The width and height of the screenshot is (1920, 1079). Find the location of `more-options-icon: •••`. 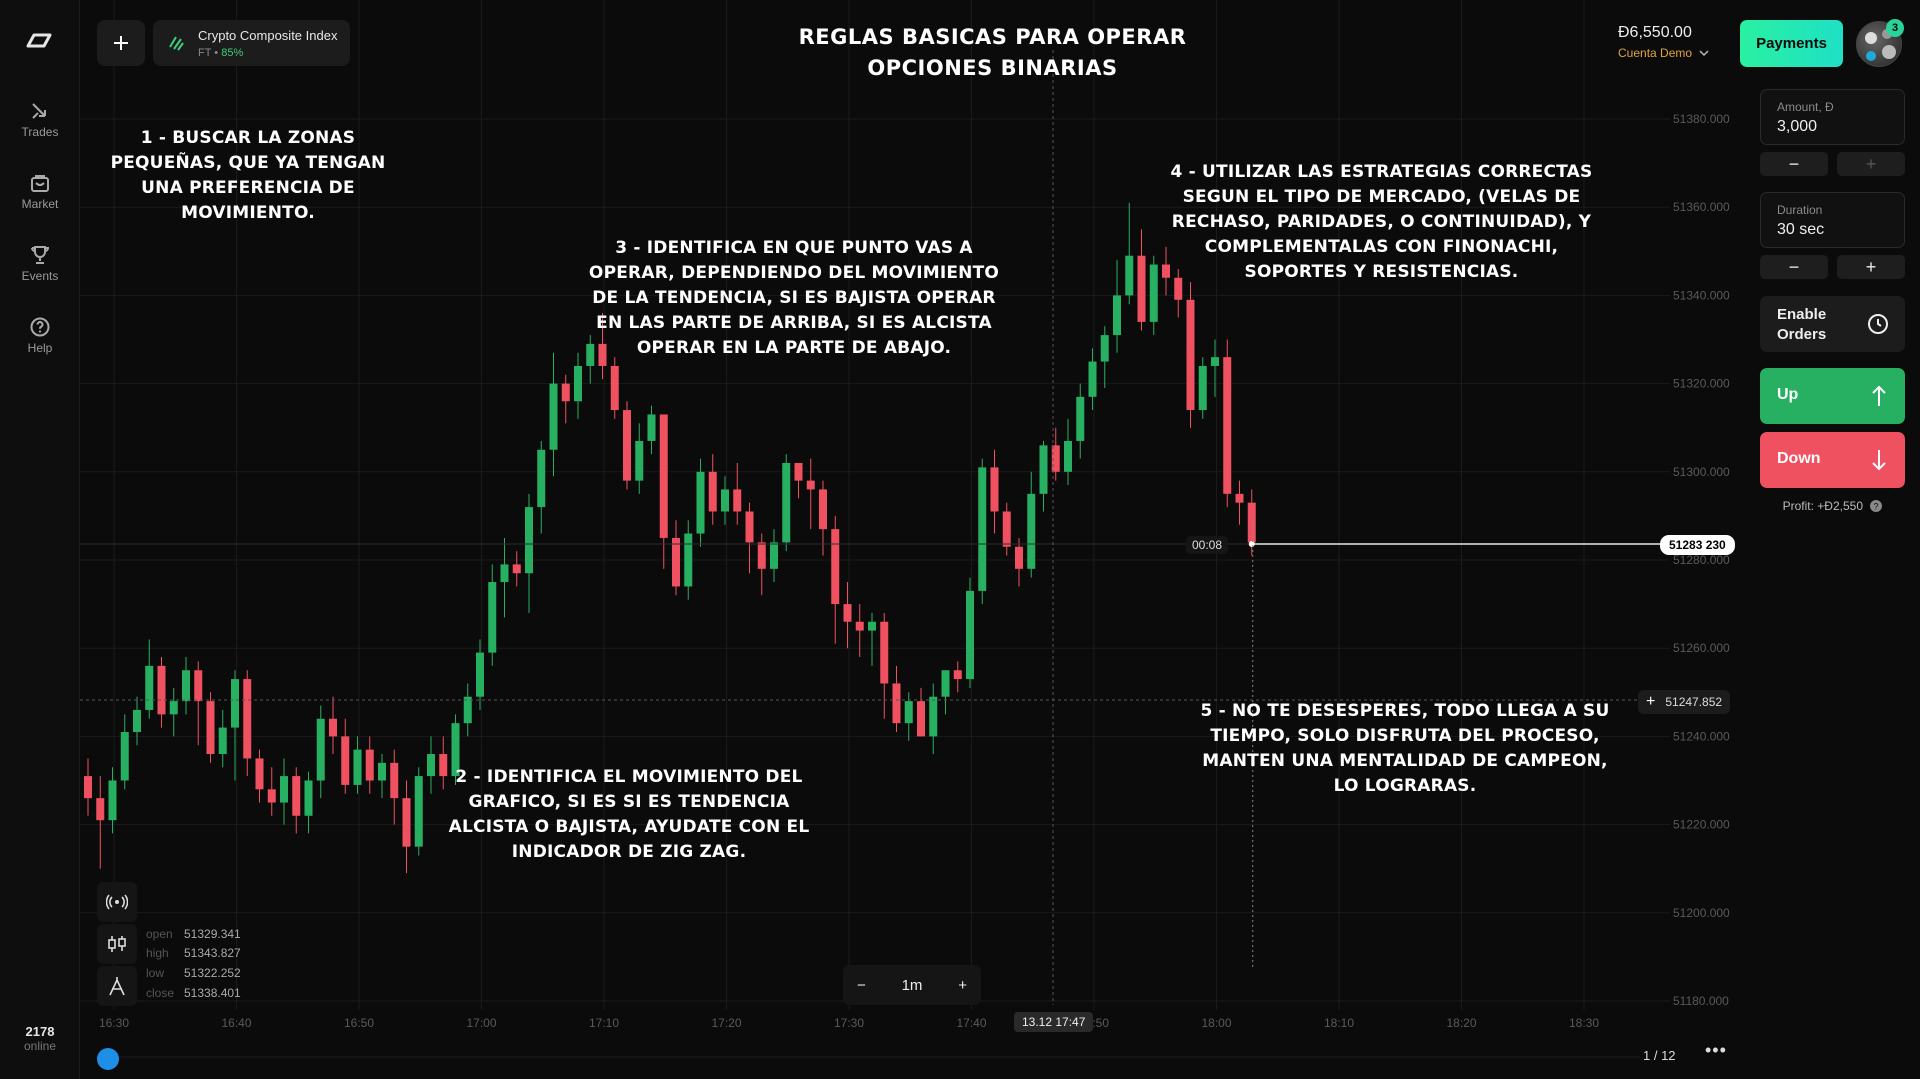

more-options-icon: ••• is located at coordinates (1716, 1050).